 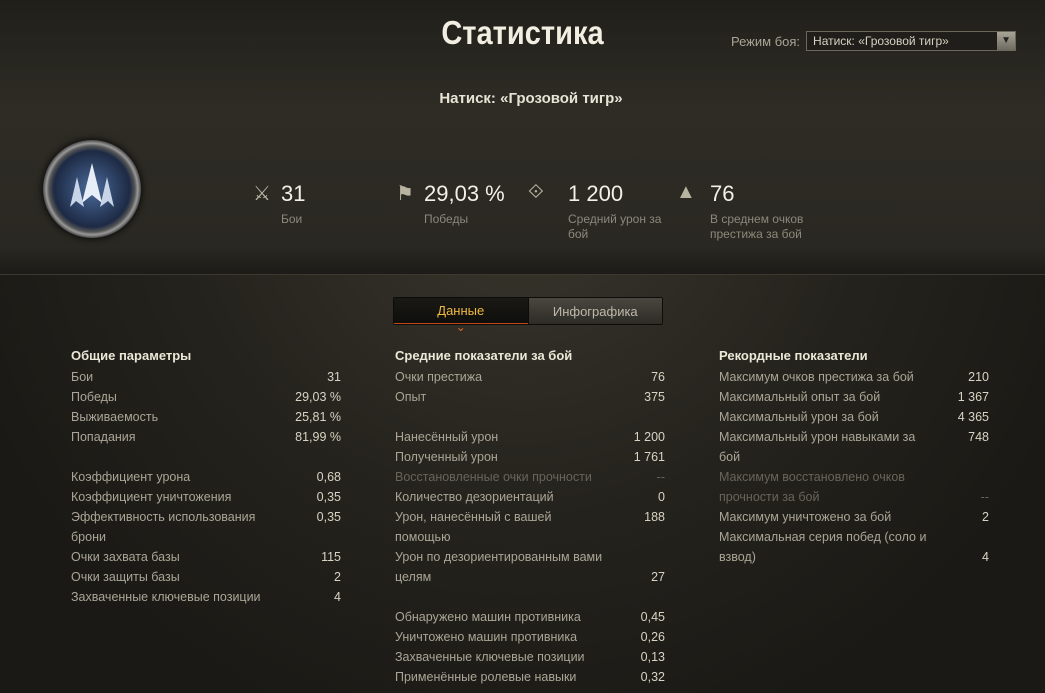 I want to click on stat-label: Выживаемость, so click(x=115, y=417).